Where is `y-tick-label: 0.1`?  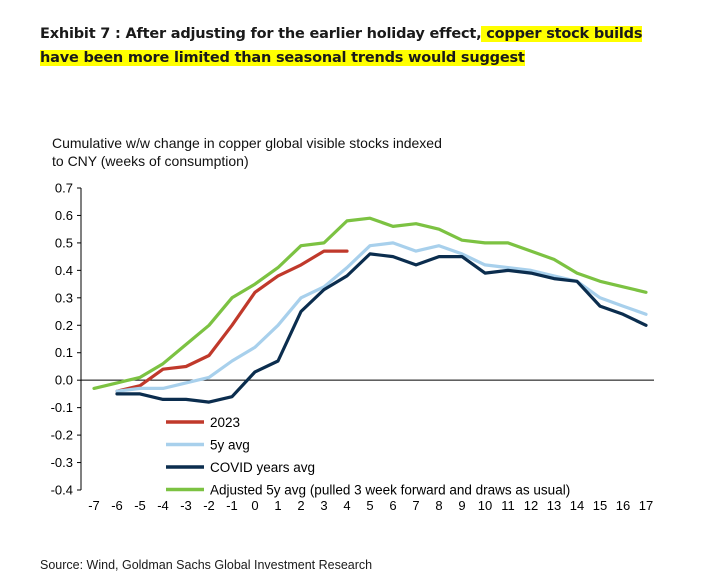 y-tick-label: 0.1 is located at coordinates (64, 352).